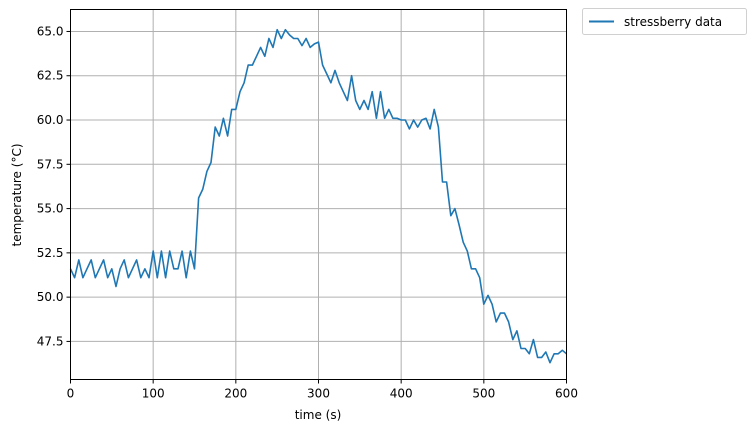  What do you see at coordinates (50, 164) in the screenshot?
I see `y-tick-label: 57.5` at bounding box center [50, 164].